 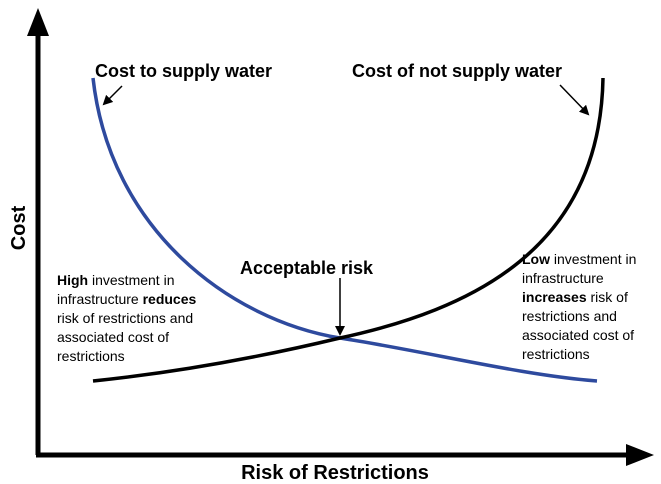 What do you see at coordinates (554, 297) in the screenshot?
I see `note-text: increases` at bounding box center [554, 297].